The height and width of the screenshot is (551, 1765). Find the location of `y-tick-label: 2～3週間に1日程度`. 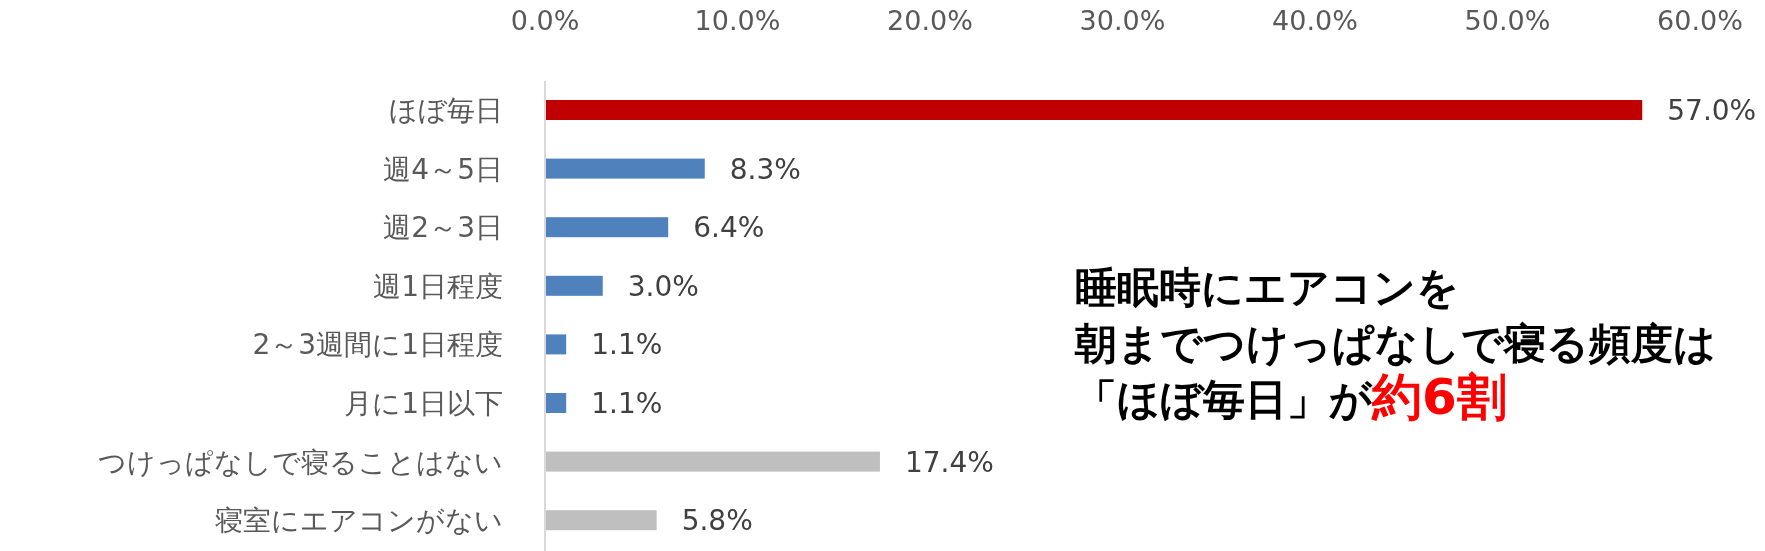

y-tick-label: 2～3週間に1日程度 is located at coordinates (377, 345).